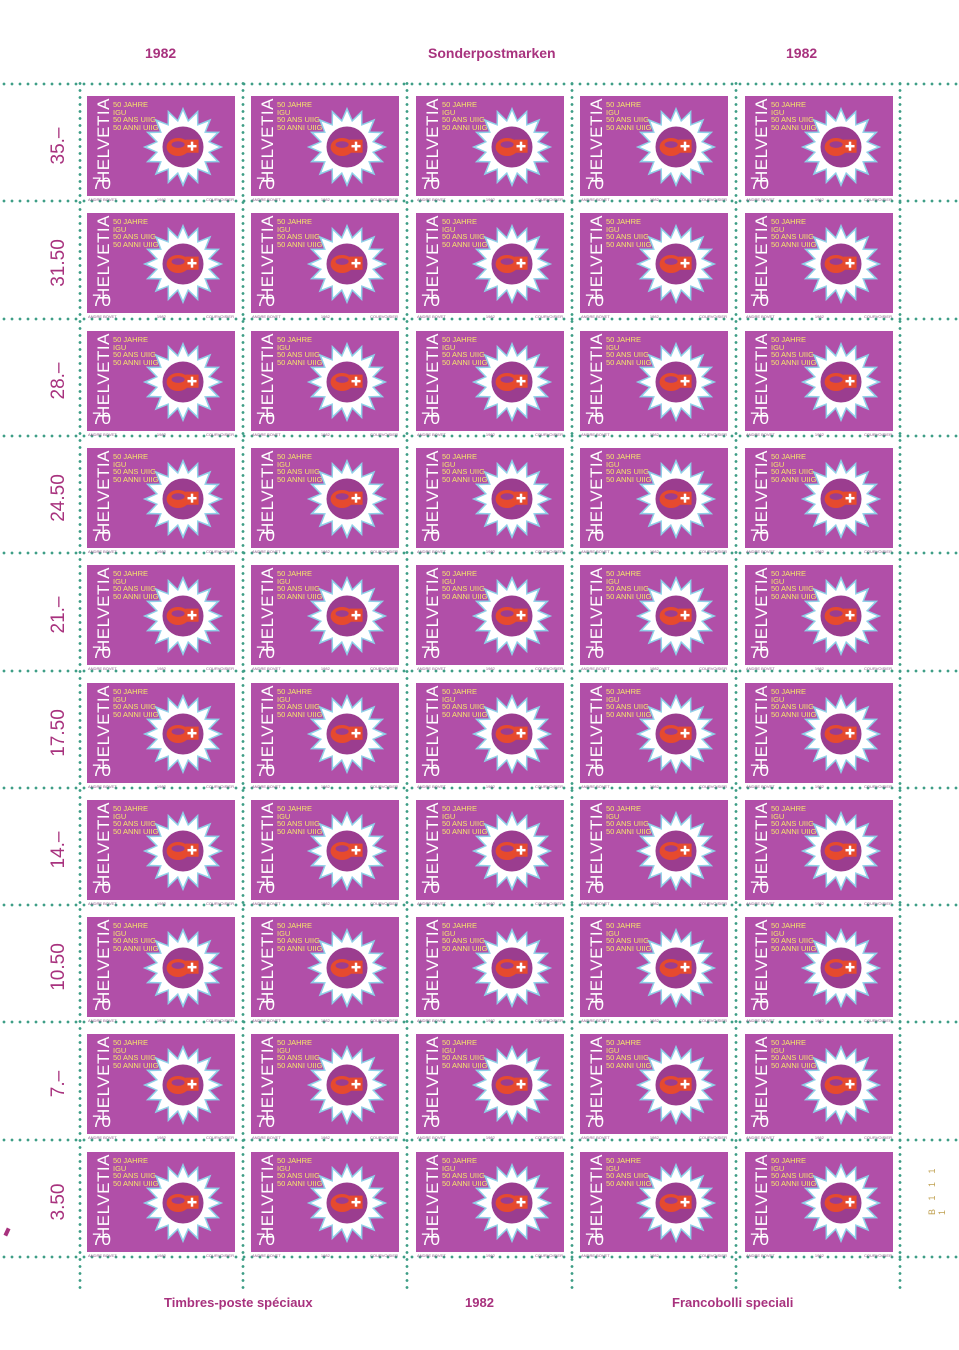  What do you see at coordinates (58, 850) in the screenshot?
I see `row-cumulative-value: 14.–` at bounding box center [58, 850].